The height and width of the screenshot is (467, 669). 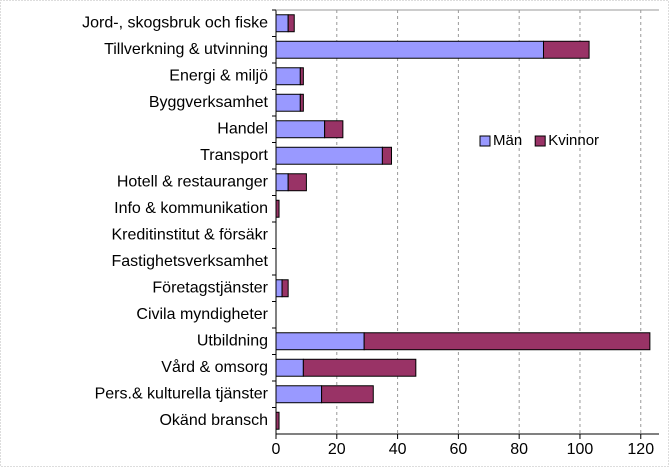 I want to click on y-tick-label: Transport, so click(x=234, y=155).